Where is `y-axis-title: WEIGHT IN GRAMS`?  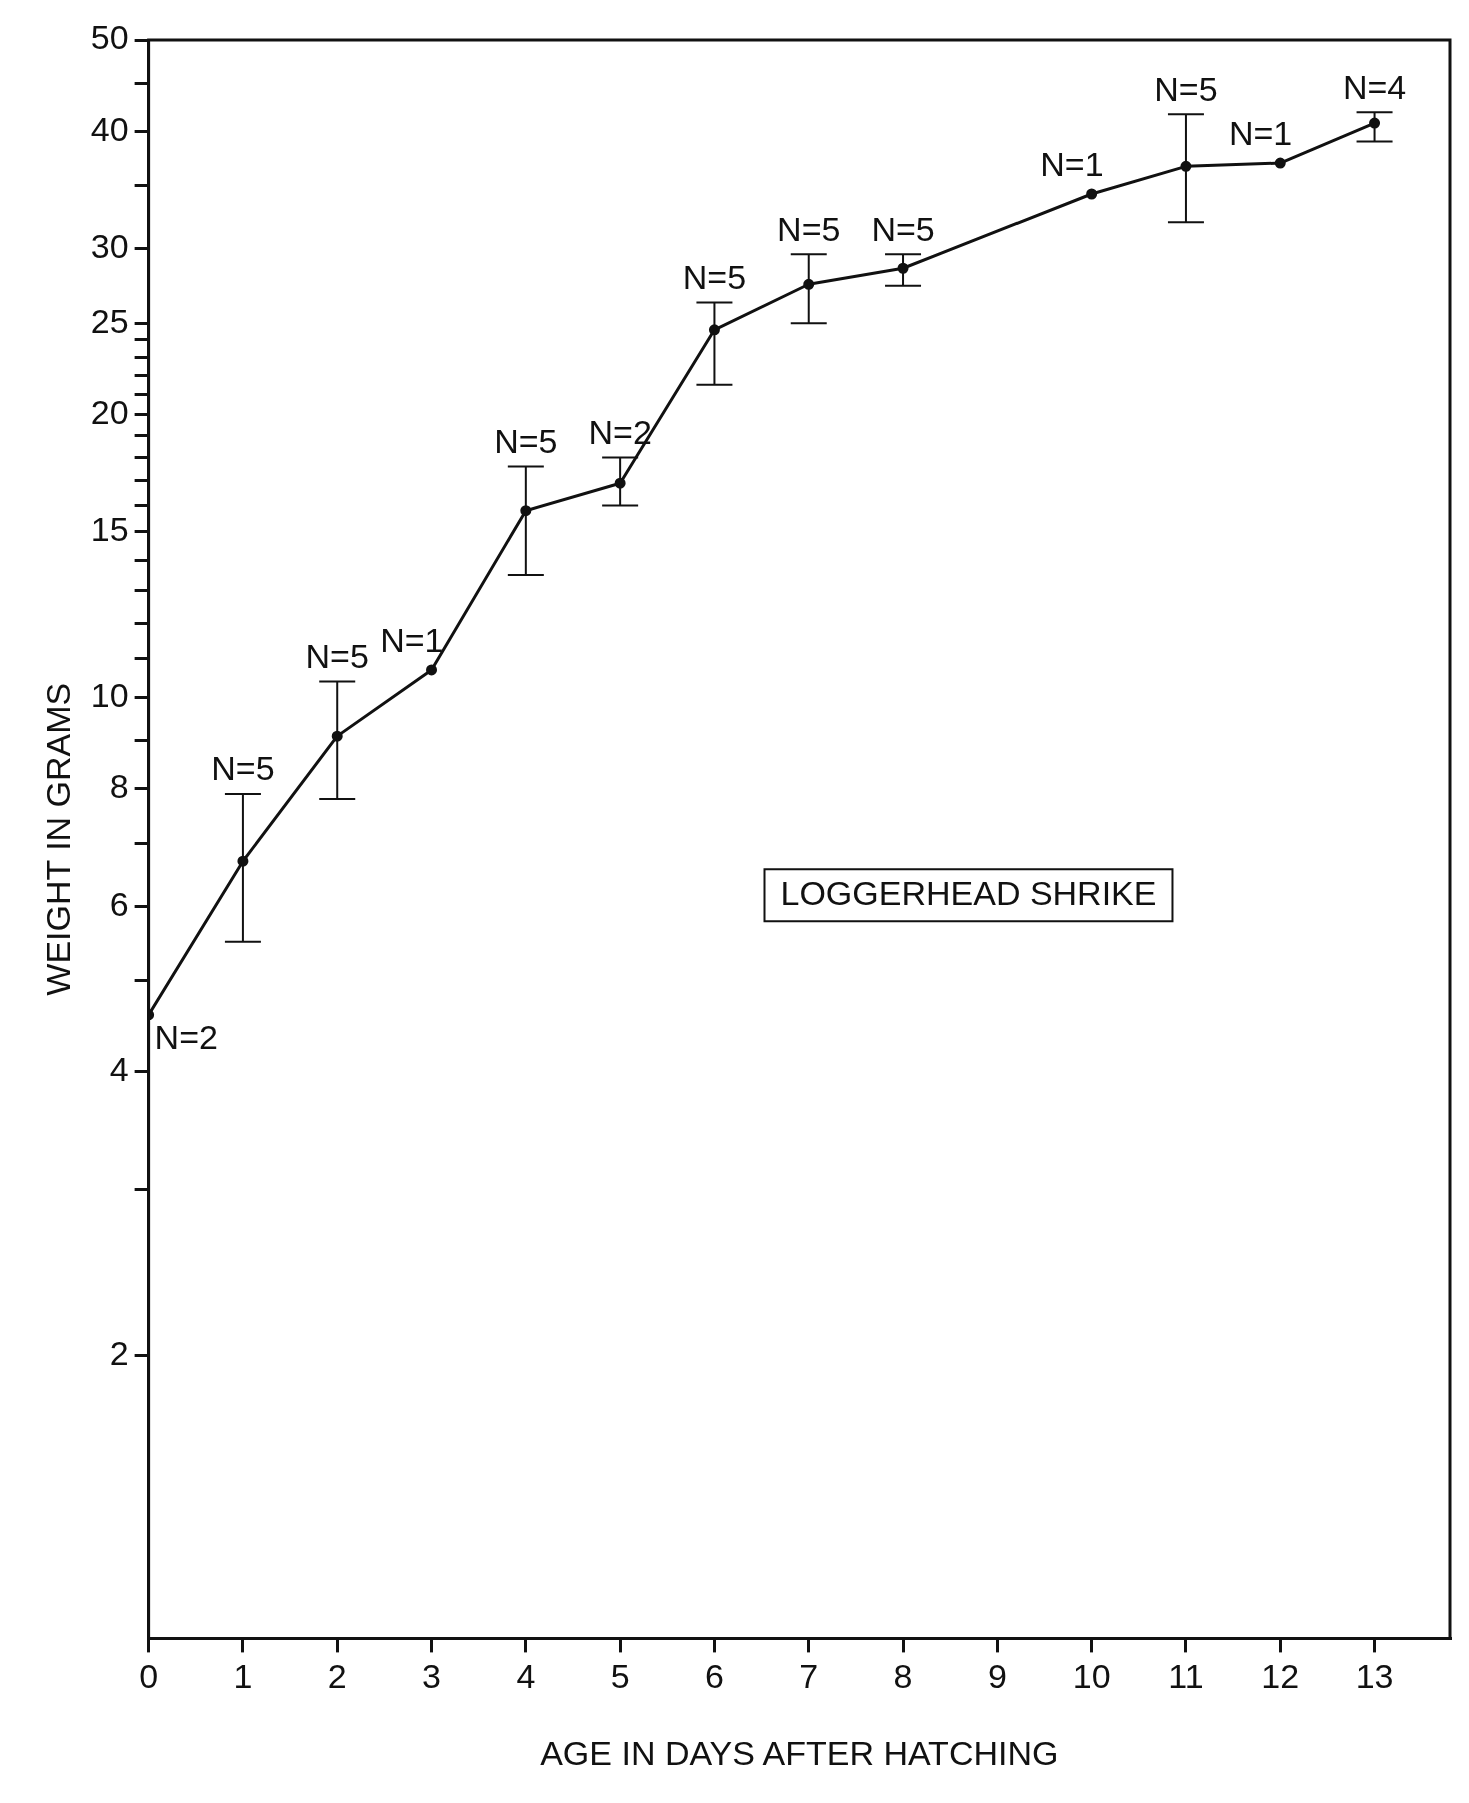 y-axis-title: WEIGHT IN GRAMS is located at coordinates (57, 839).